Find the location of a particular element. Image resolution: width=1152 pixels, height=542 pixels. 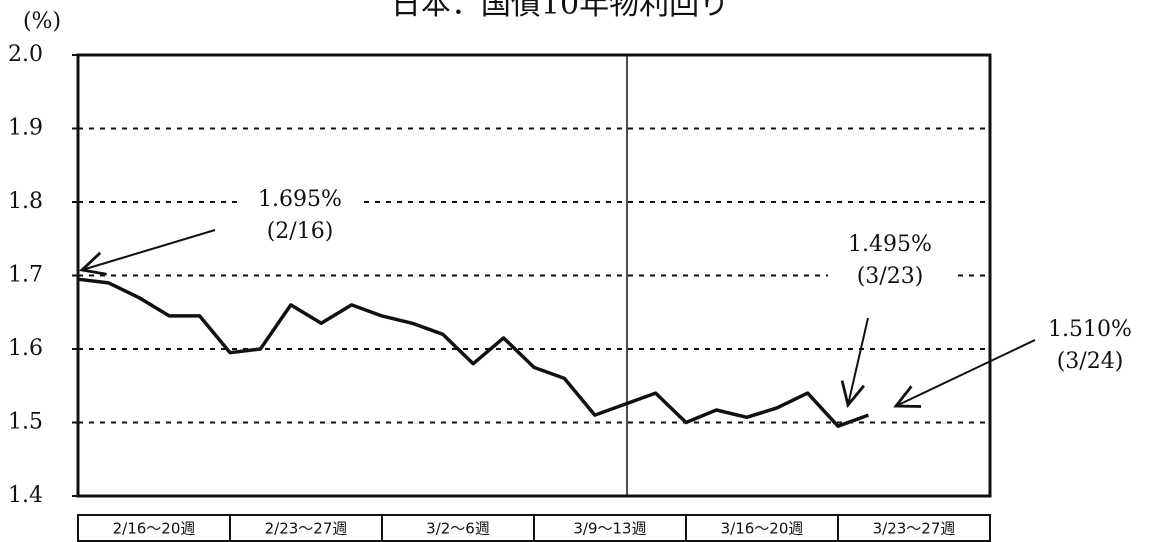

y-unit: (%) is located at coordinates (42, 21).